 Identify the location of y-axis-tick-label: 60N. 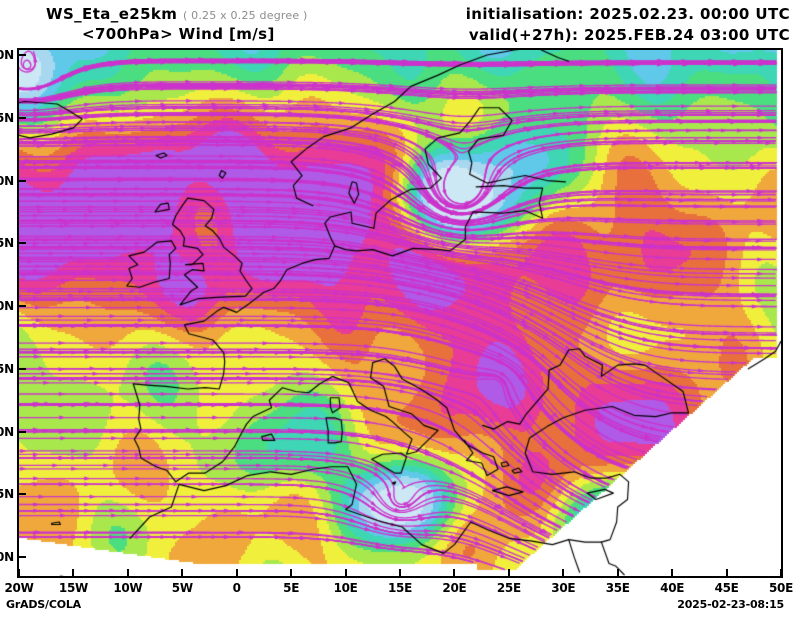
(7, 180).